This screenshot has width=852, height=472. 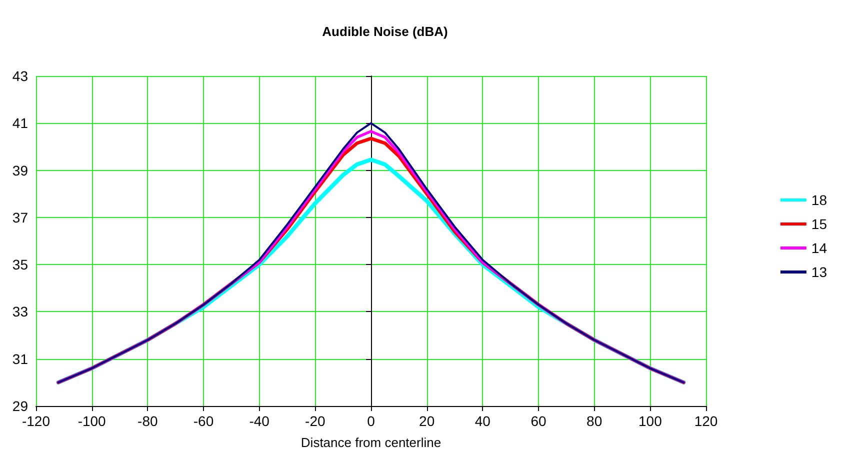 I want to click on x-tick-label: -40, so click(x=259, y=421).